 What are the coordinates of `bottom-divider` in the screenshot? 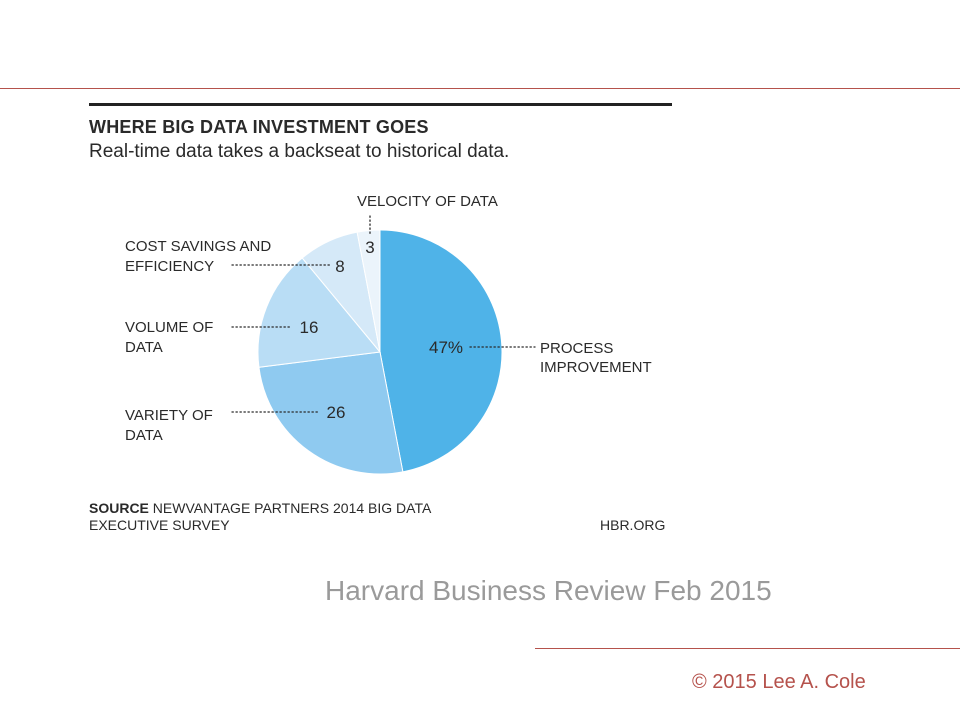 It's located at (747, 648).